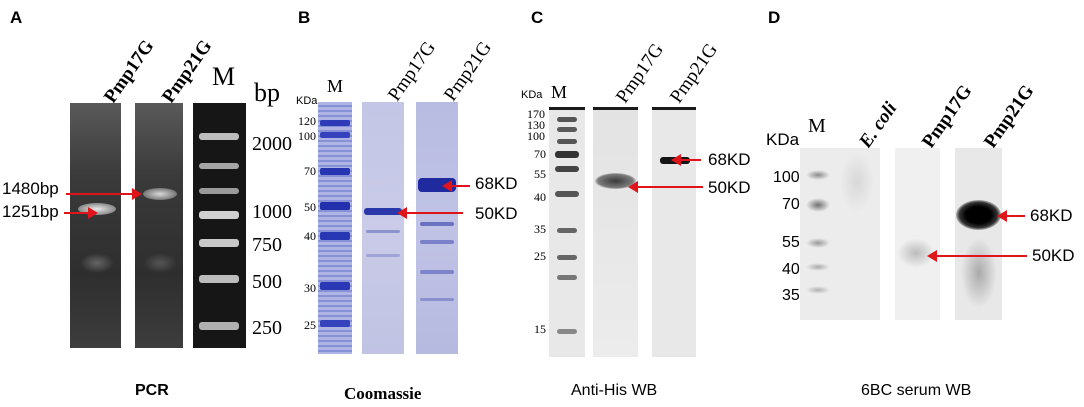  What do you see at coordinates (310, 236) in the screenshot?
I see `panel-b-tick: 40` at bounding box center [310, 236].